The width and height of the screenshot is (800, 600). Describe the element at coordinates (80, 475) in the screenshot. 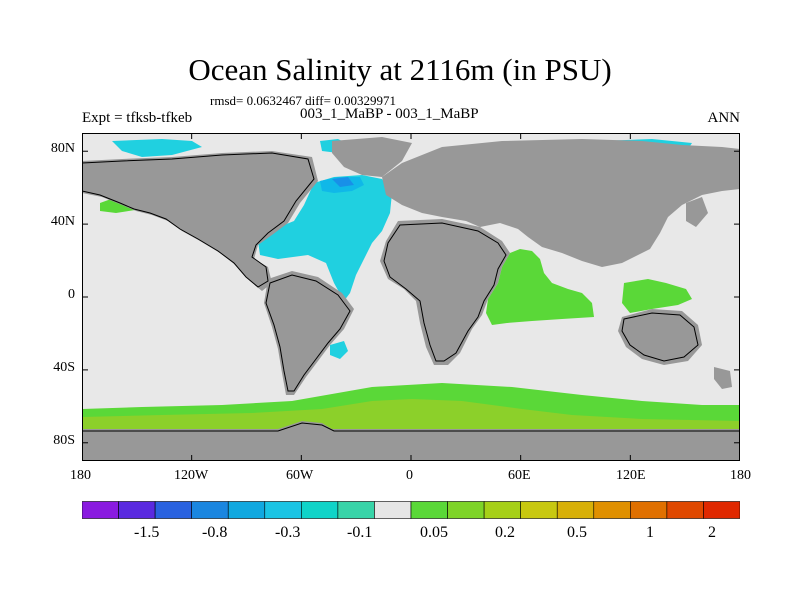

I see `lon-label-180w: 180` at that location.